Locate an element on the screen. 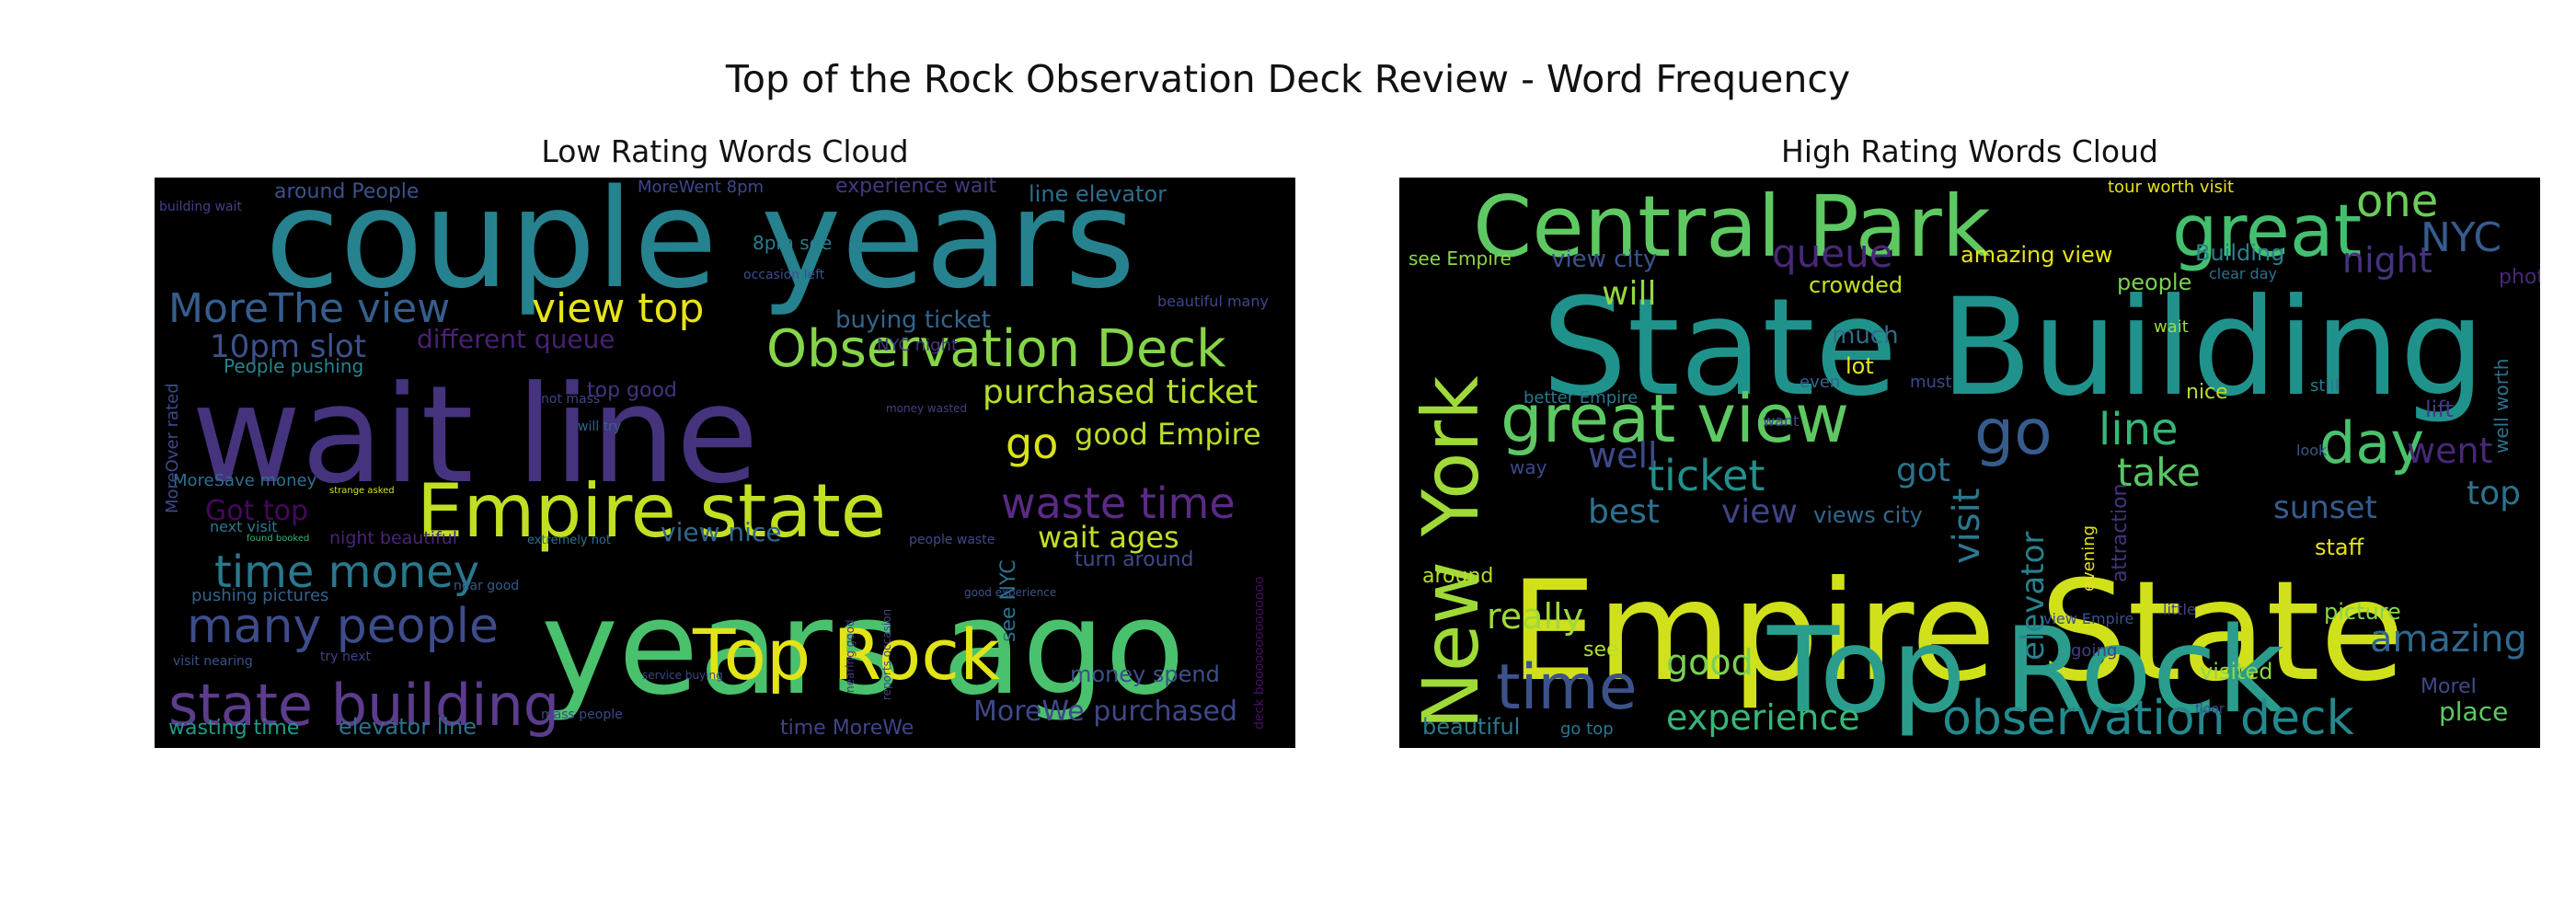  word-good-experience: good experience is located at coordinates (1010, 592).